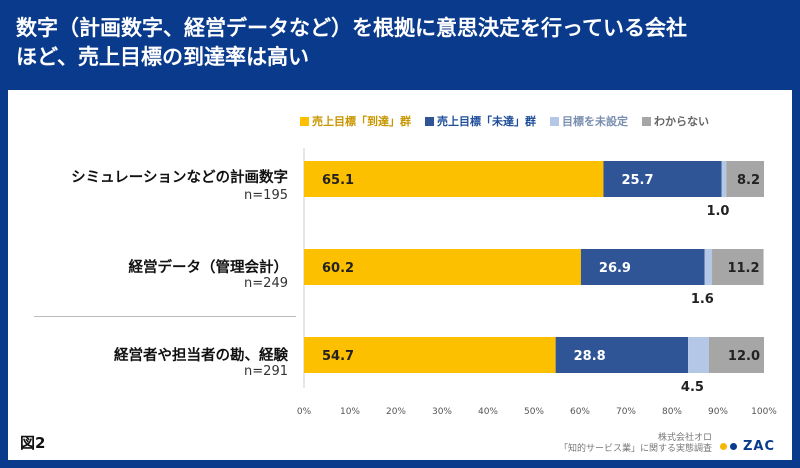  What do you see at coordinates (304, 121) in the screenshot?
I see `legend-swatch-reached` at bounding box center [304, 121].